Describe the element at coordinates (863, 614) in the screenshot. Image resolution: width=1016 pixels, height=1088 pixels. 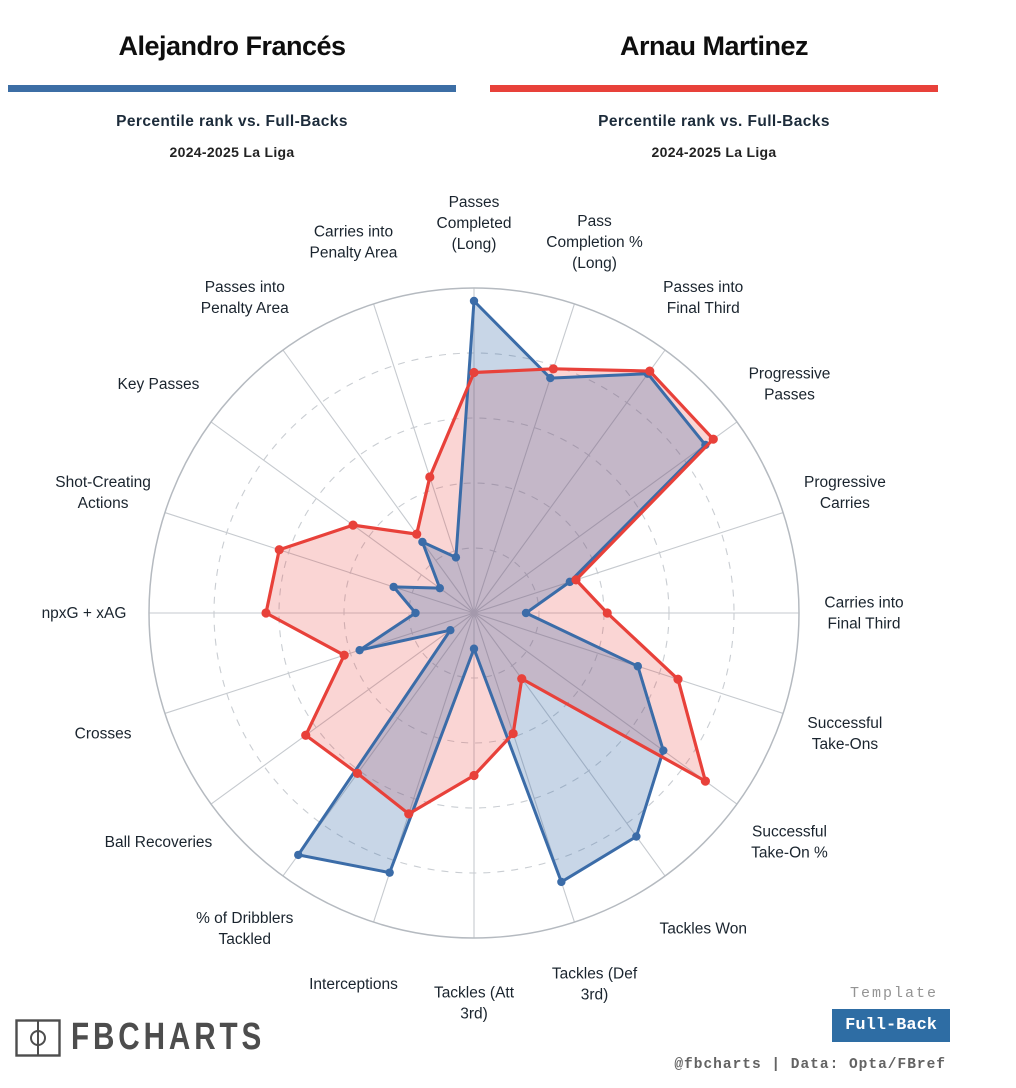
I see `axis-label: Carries into Final Third` at that location.